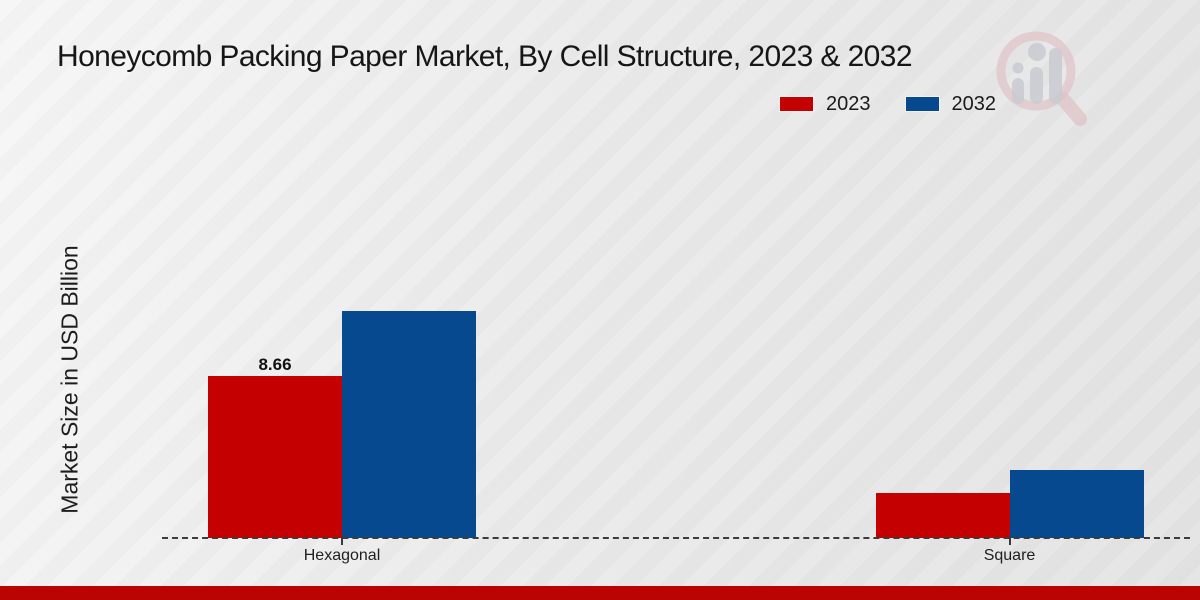 The image size is (1200, 600). I want to click on x-axis-baseline, so click(676, 538).